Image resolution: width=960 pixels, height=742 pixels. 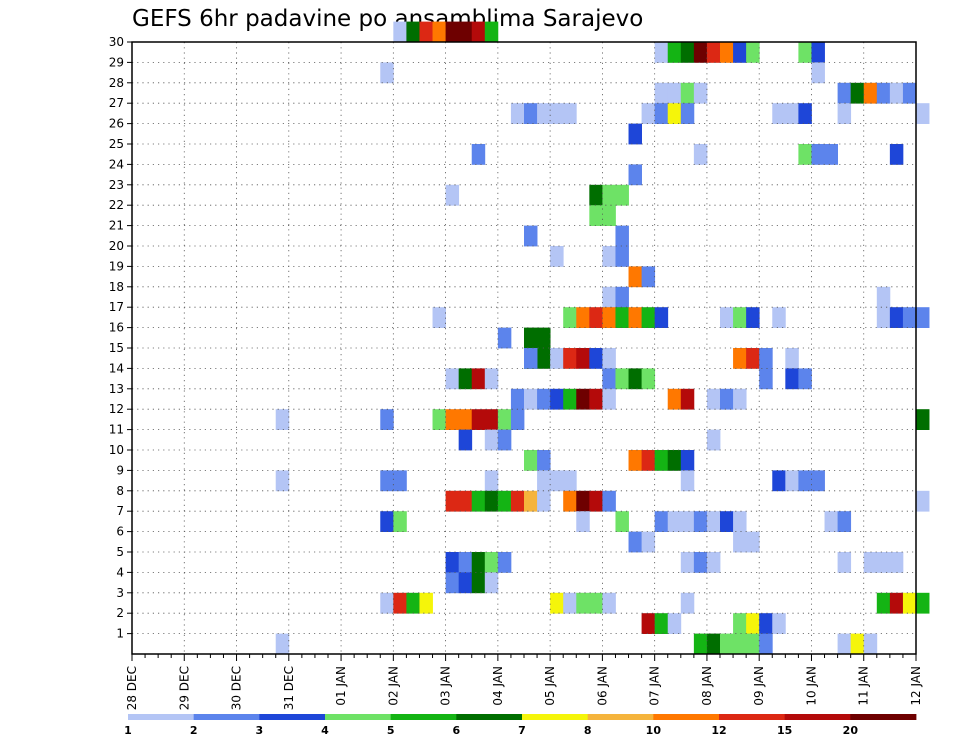 What do you see at coordinates (120, 511) in the screenshot?
I see `y-tick-label: 7` at bounding box center [120, 511].